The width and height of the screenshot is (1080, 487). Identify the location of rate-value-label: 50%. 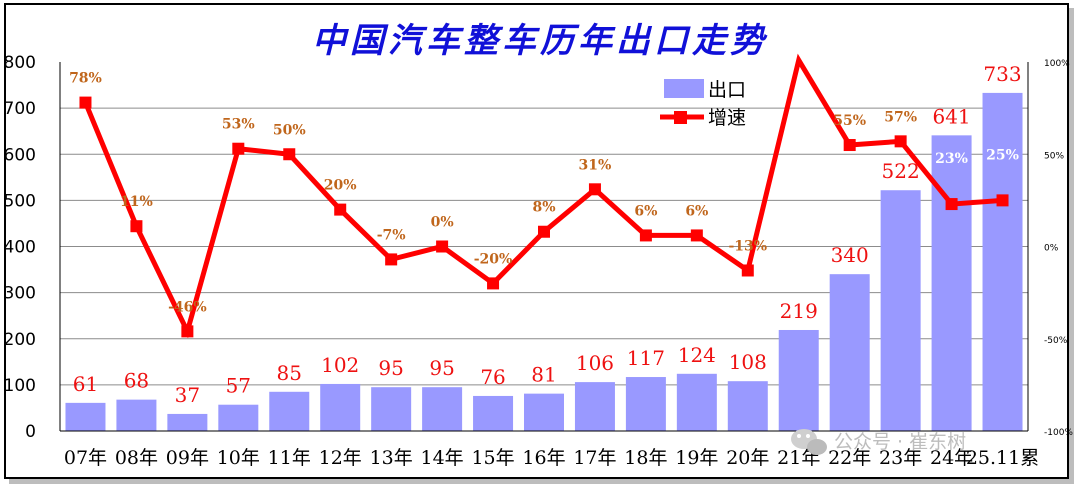
(289, 130).